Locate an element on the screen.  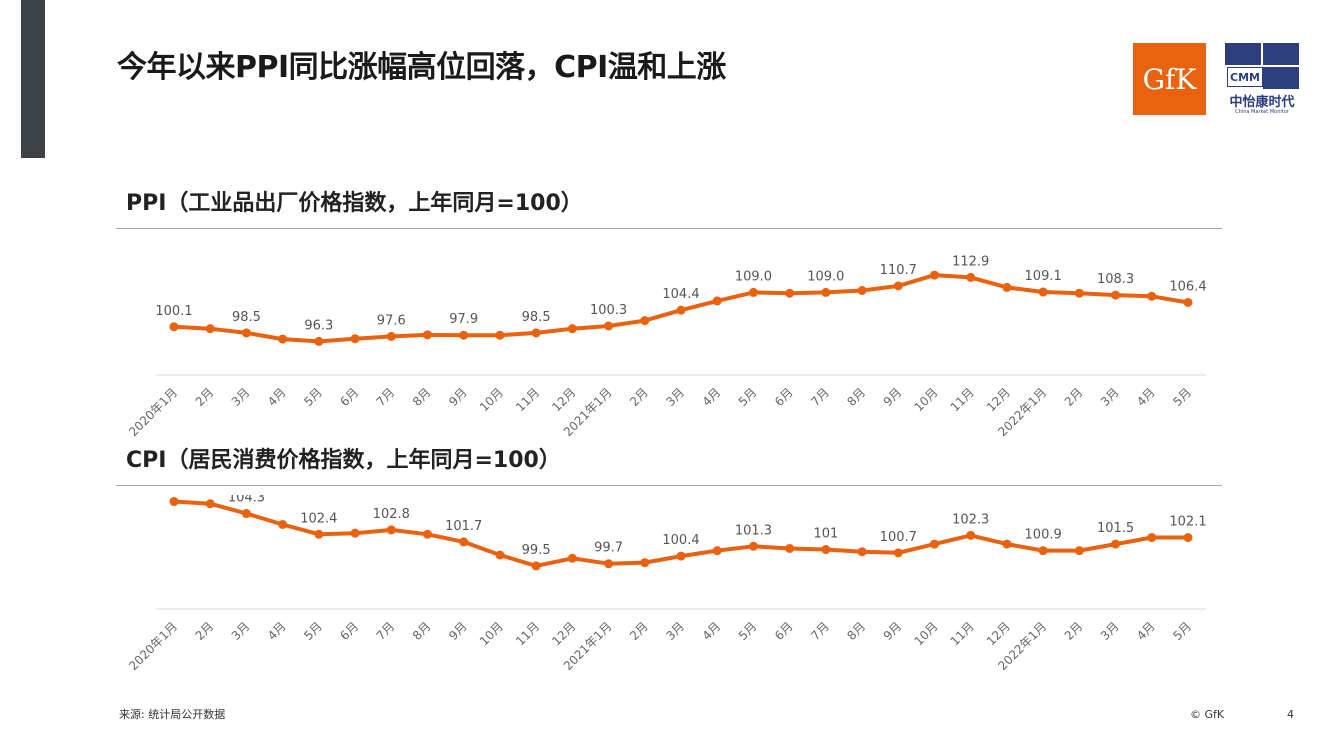
ppi-data-label: 100.1 is located at coordinates (173, 311).